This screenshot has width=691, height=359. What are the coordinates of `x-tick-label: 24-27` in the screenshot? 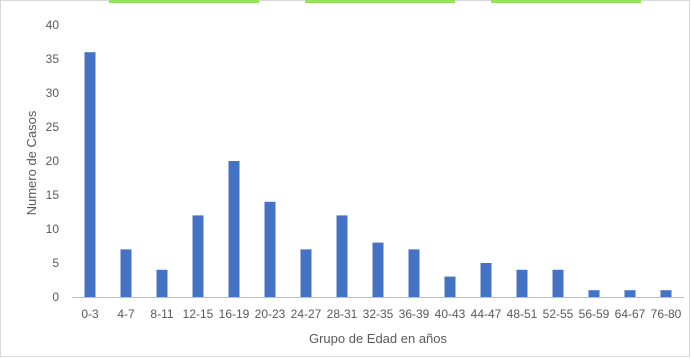 It's located at (306, 314).